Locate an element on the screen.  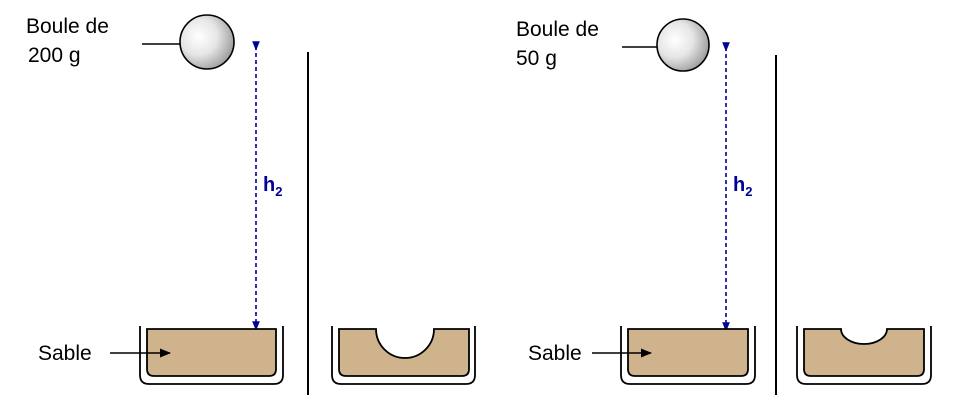
right-height-label: h2 is located at coordinates (742, 186).